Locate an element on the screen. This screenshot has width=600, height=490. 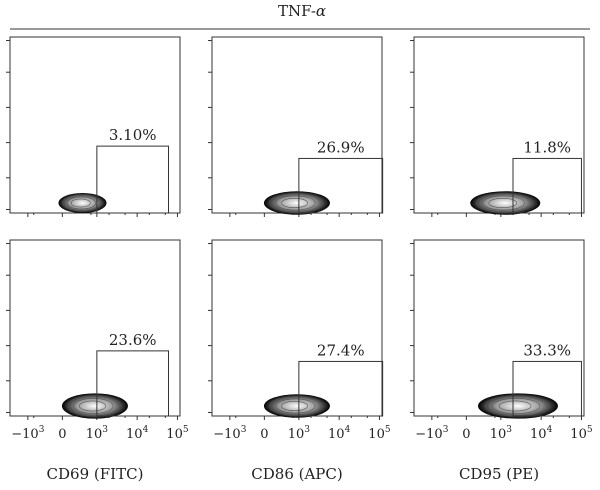
panel-0-0: 3.10% is located at coordinates (93, 126).